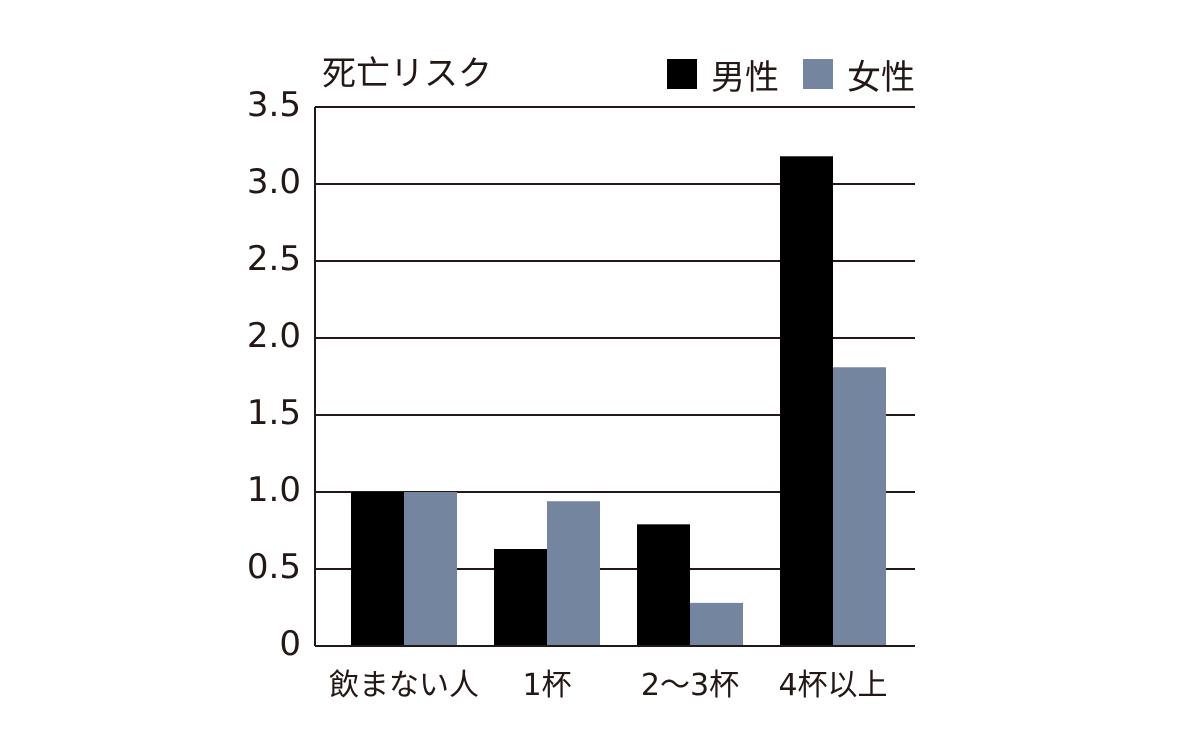 The width and height of the screenshot is (1200, 748). Describe the element at coordinates (273, 567) in the screenshot. I see `y-tick-label: 0.5` at that location.